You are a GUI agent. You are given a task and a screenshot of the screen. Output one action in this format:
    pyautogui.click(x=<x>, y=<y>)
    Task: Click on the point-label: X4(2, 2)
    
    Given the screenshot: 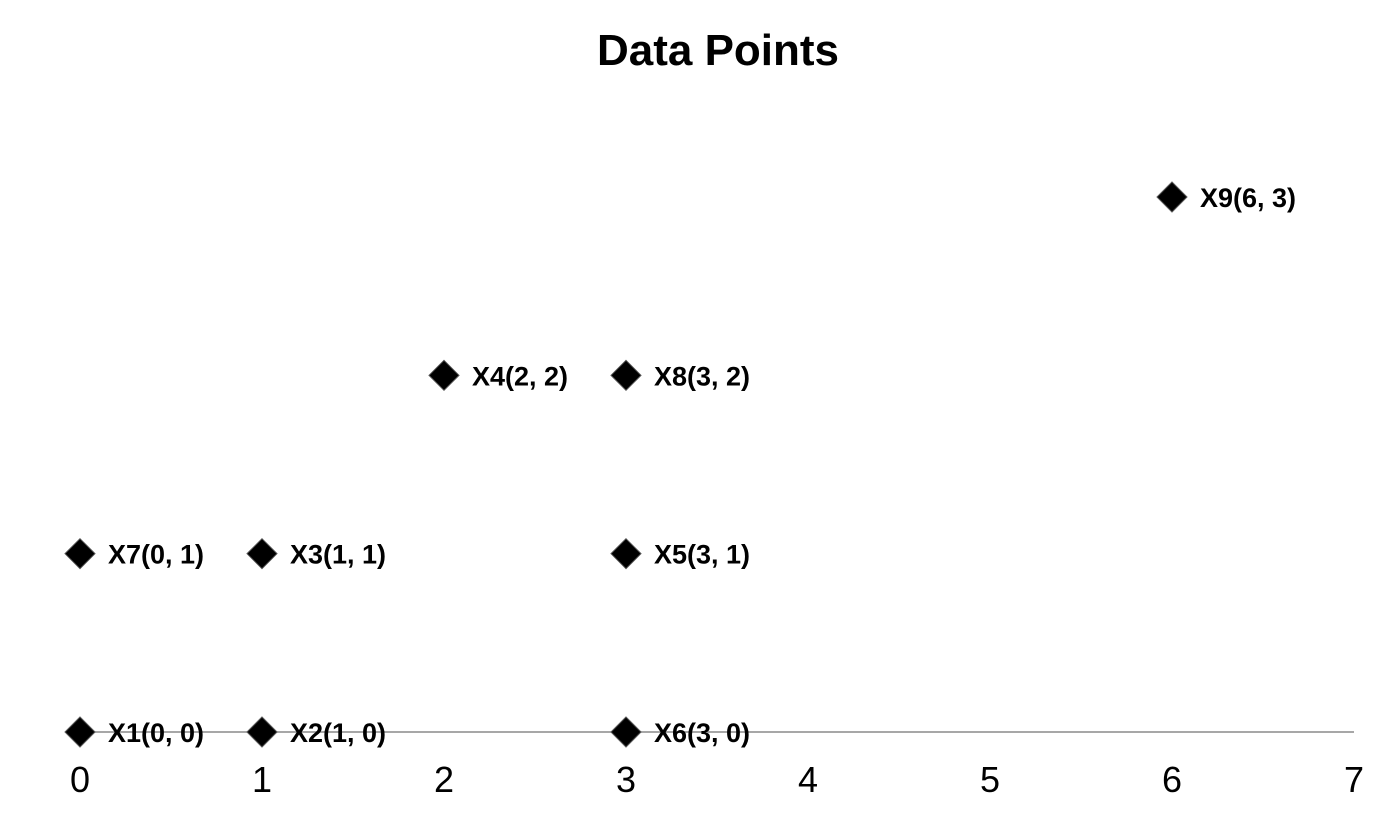 What is the action you would take?
    pyautogui.click(x=520, y=376)
    